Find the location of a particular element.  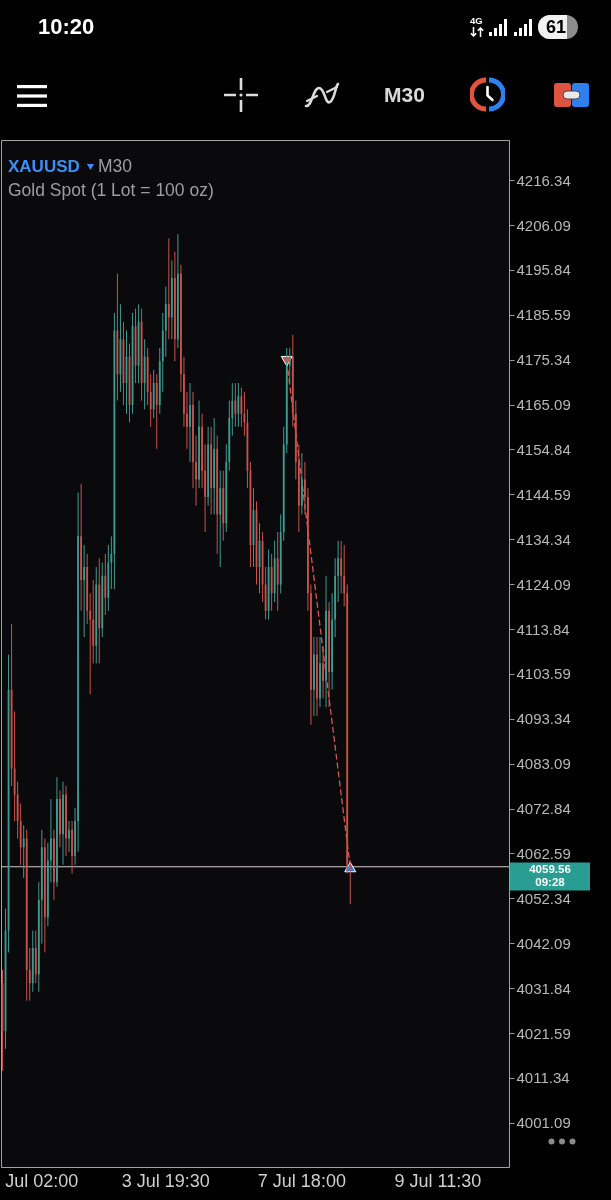

y-tick-label: 4021.59 is located at coordinates (543, 1033).